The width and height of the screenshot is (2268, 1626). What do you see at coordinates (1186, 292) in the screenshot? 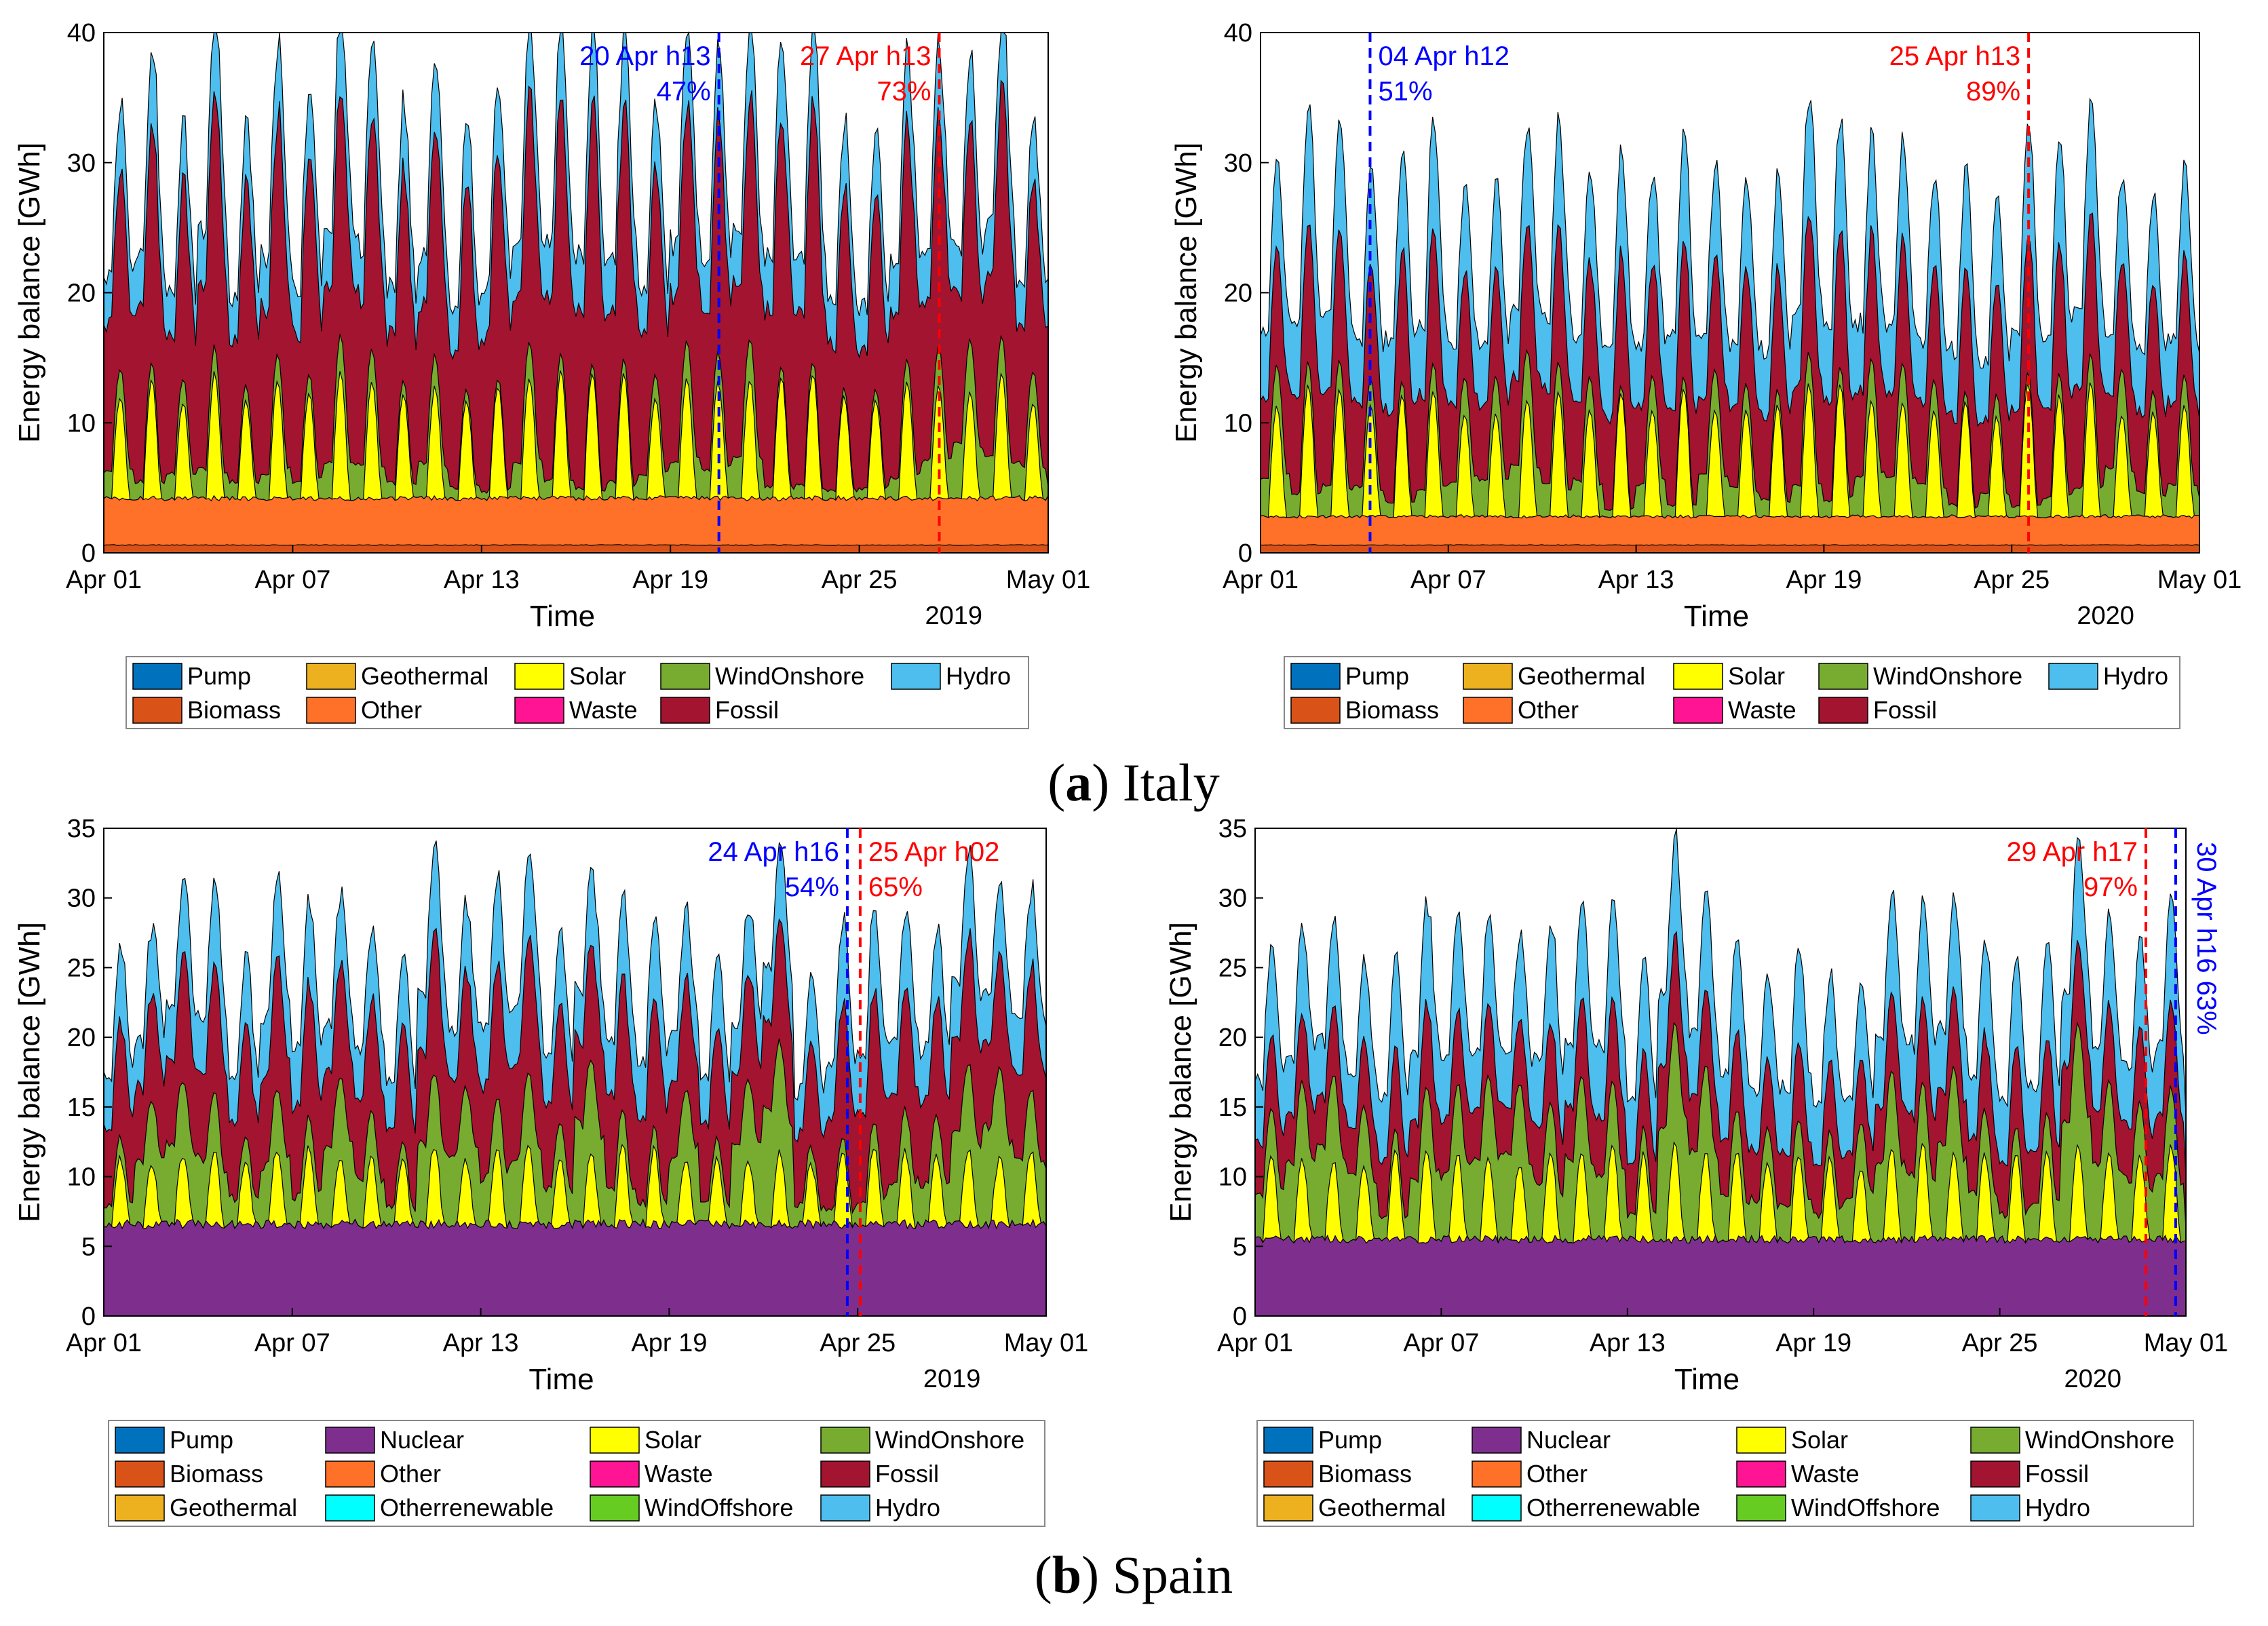
I see `y-axis-label: Energy balance [GWh]` at bounding box center [1186, 292].